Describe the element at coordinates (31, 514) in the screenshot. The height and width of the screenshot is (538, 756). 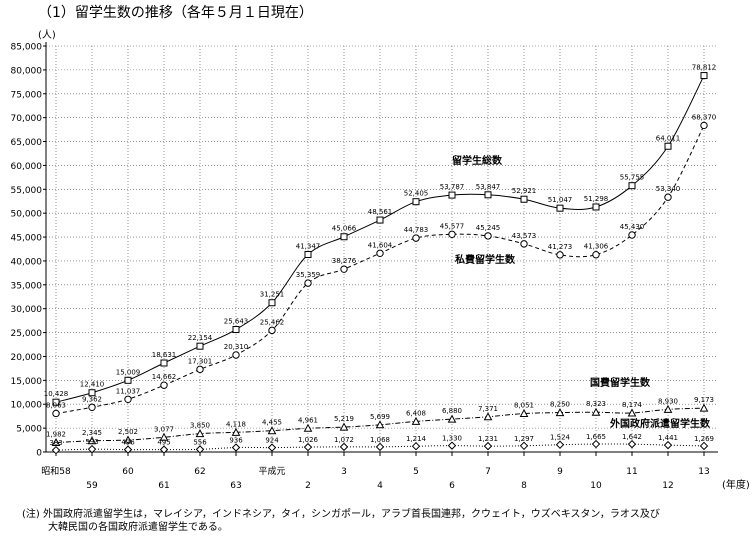
I see `footnote-prefix: (注)` at that location.